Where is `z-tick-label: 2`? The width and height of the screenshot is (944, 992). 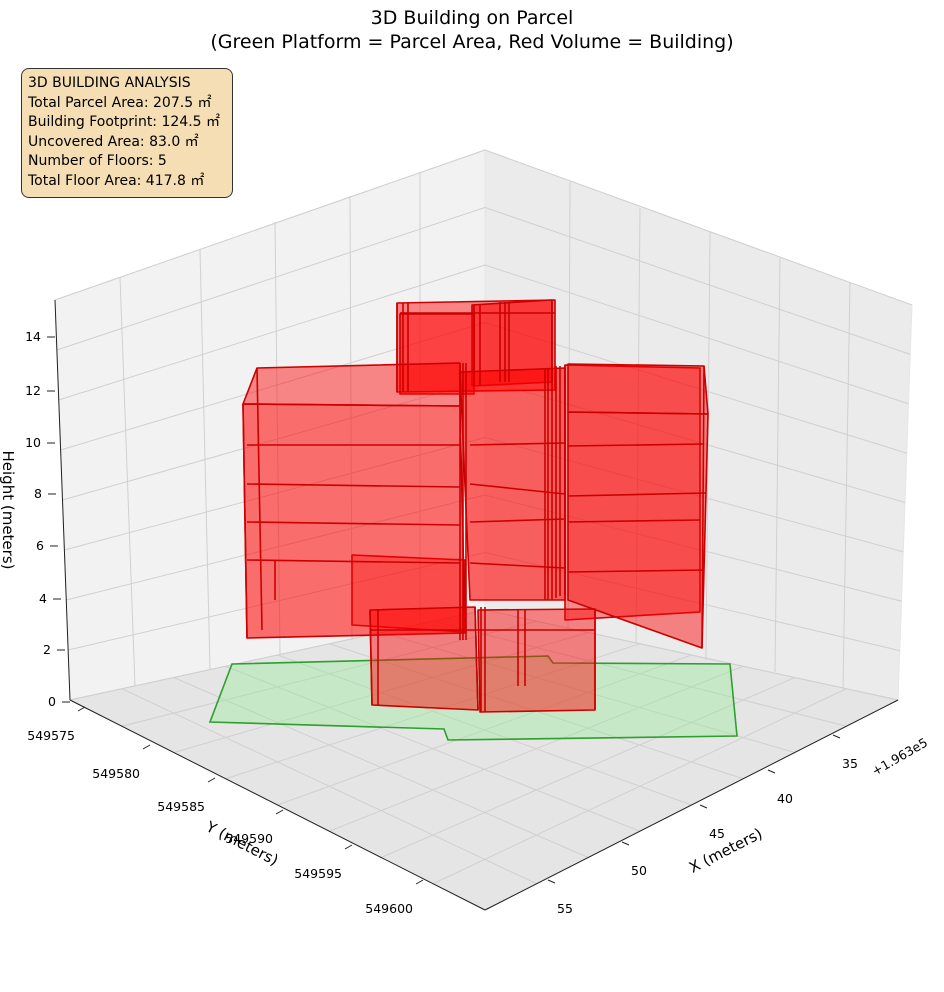
z-tick-label: 2 is located at coordinates (47, 649).